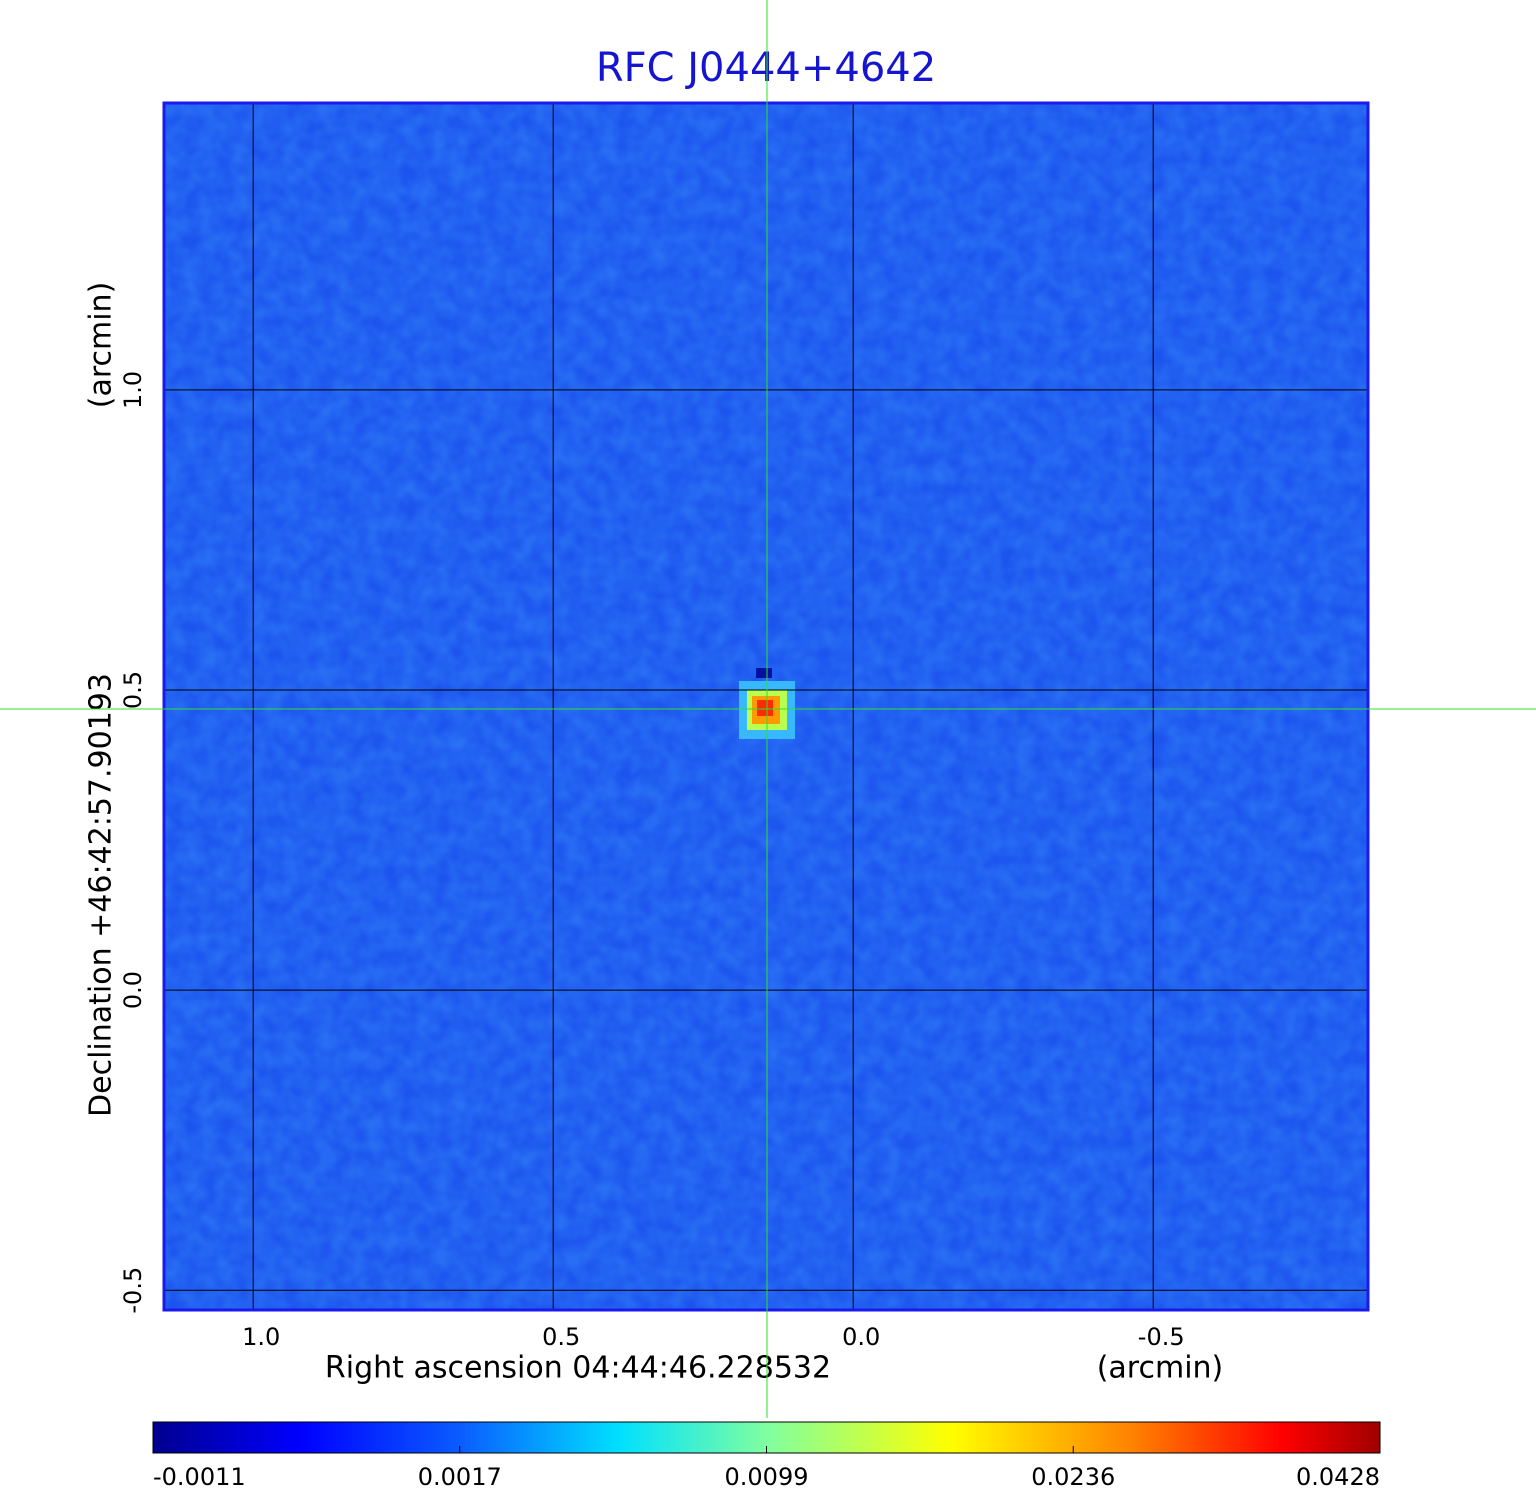 Image resolution: width=1536 pixels, height=1511 pixels. What do you see at coordinates (133, 690) in the screenshot?
I see `y-tick-label: 0.5` at bounding box center [133, 690].